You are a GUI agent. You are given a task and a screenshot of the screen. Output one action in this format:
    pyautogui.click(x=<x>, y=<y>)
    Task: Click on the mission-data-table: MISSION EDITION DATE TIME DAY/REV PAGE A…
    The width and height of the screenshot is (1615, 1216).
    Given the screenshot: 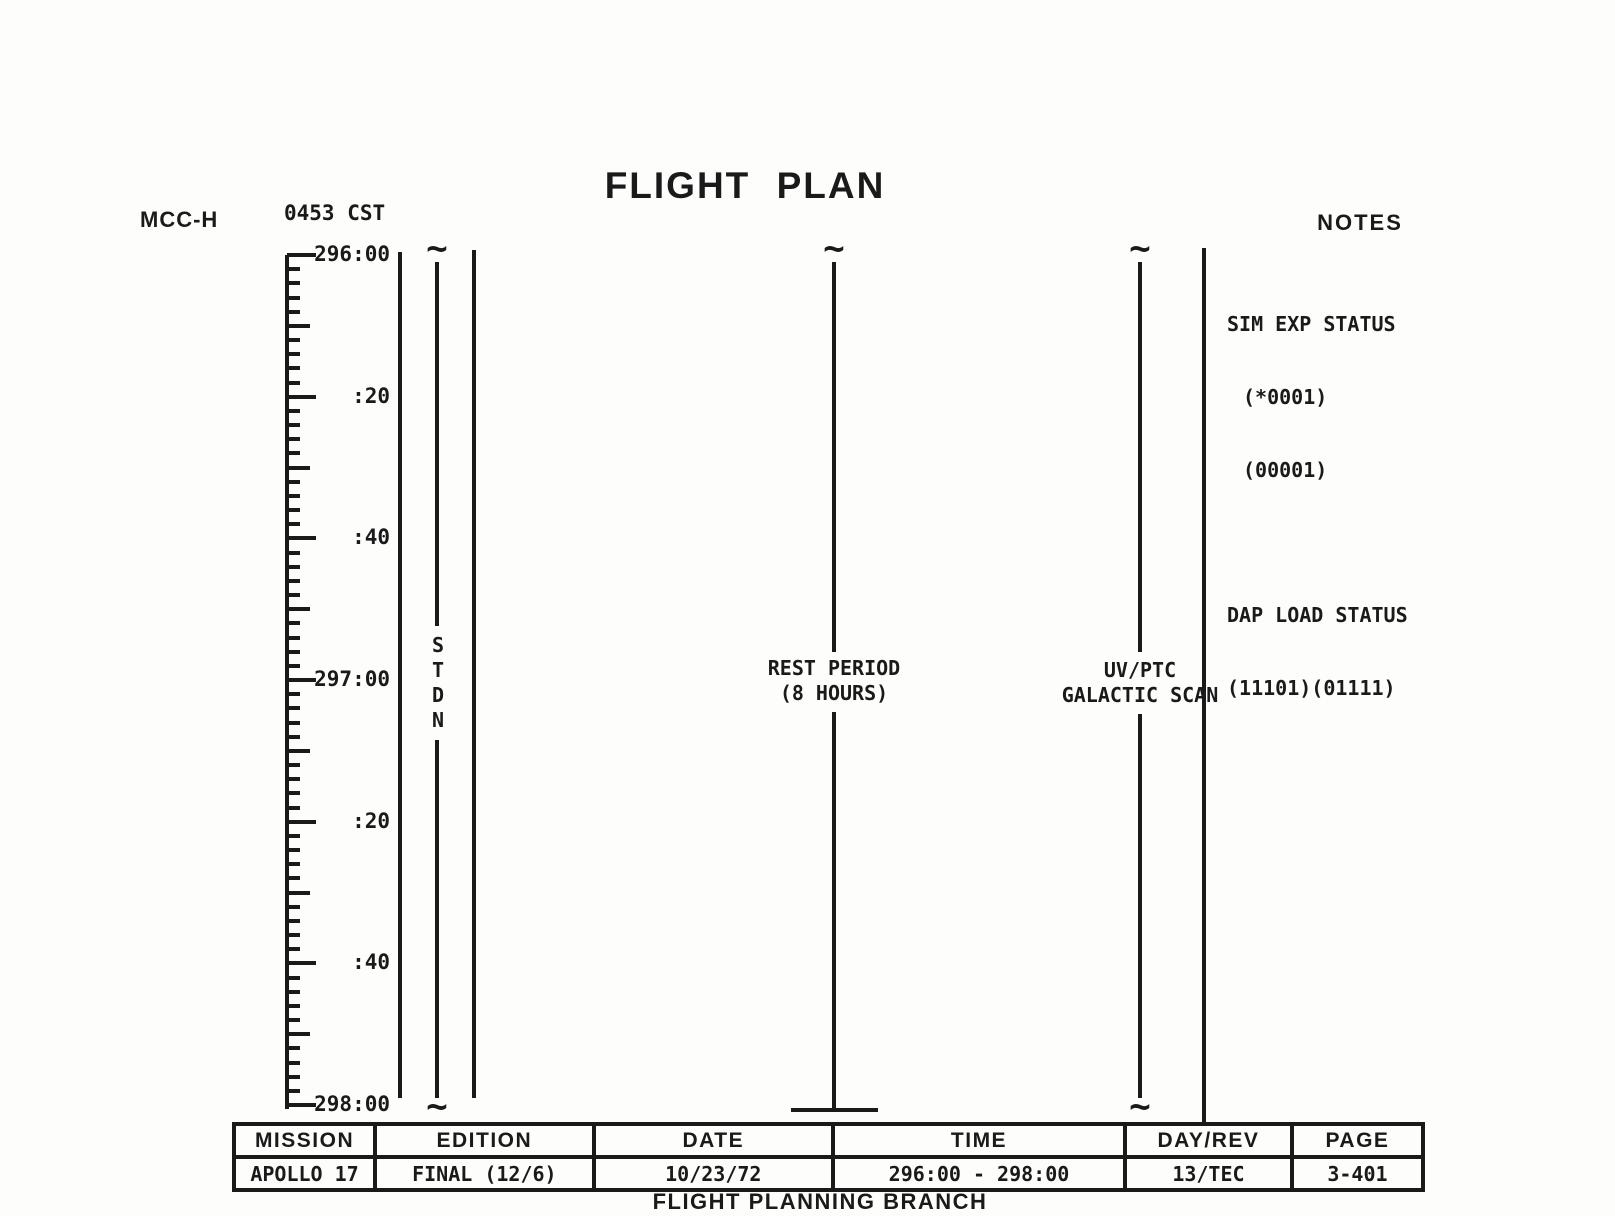 What is the action you would take?
    pyautogui.click(x=828, y=1157)
    